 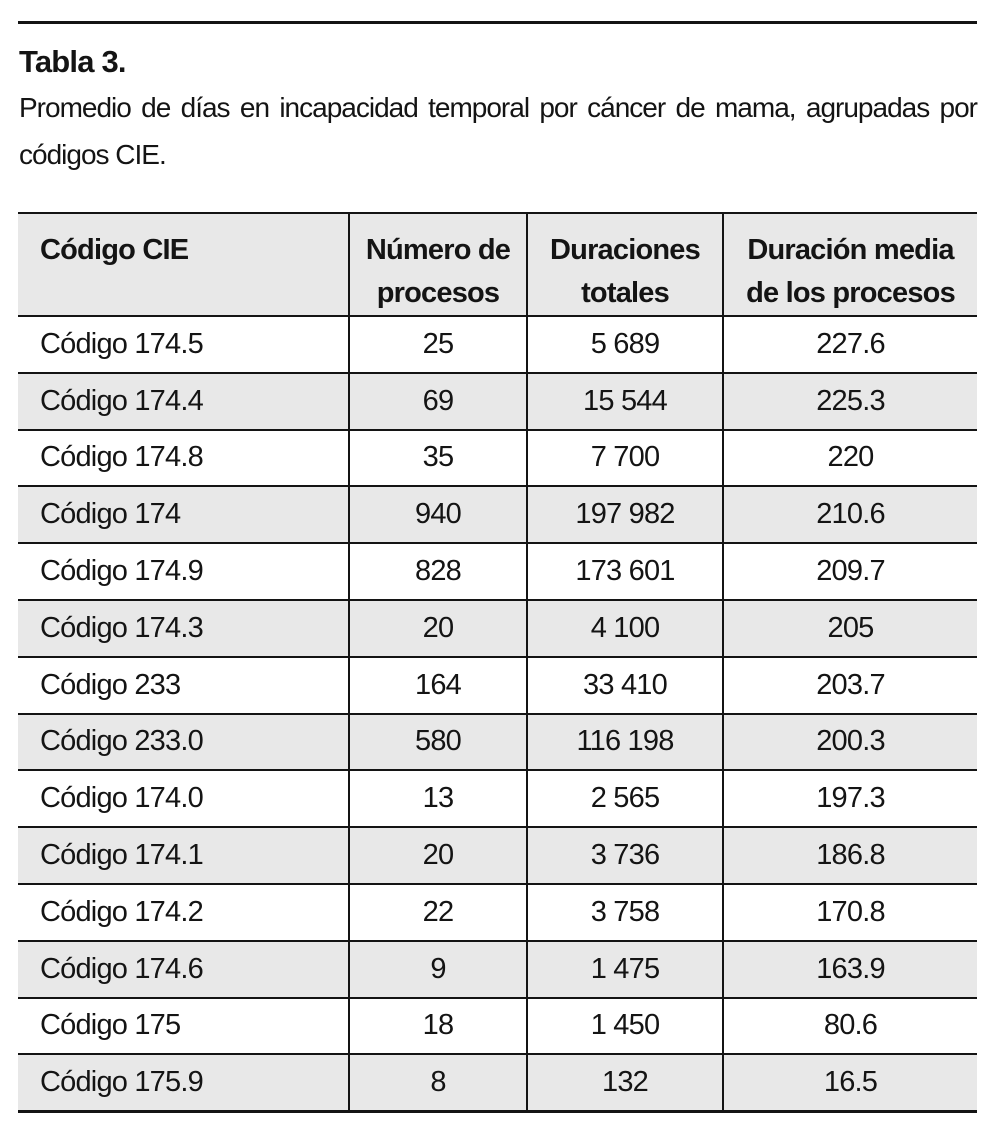 What do you see at coordinates (437, 515) in the screenshot?
I see `num-procesos-cell: 940` at bounding box center [437, 515].